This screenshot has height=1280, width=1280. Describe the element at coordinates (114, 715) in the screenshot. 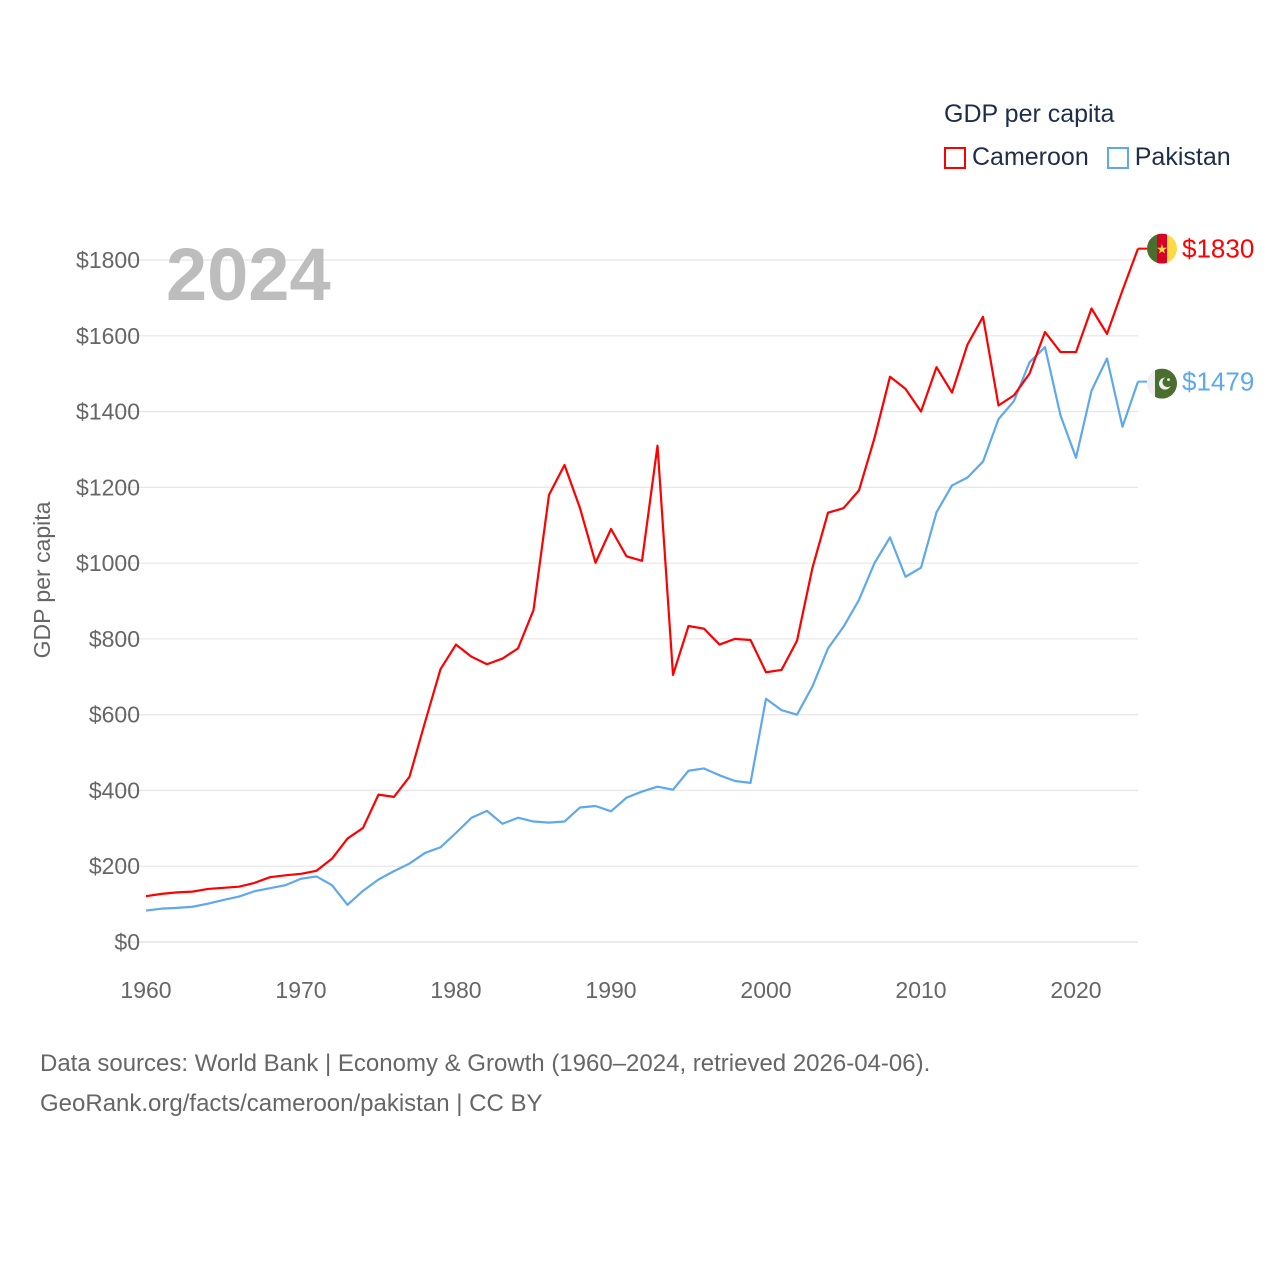

I see `y-tick-label: $600` at that location.